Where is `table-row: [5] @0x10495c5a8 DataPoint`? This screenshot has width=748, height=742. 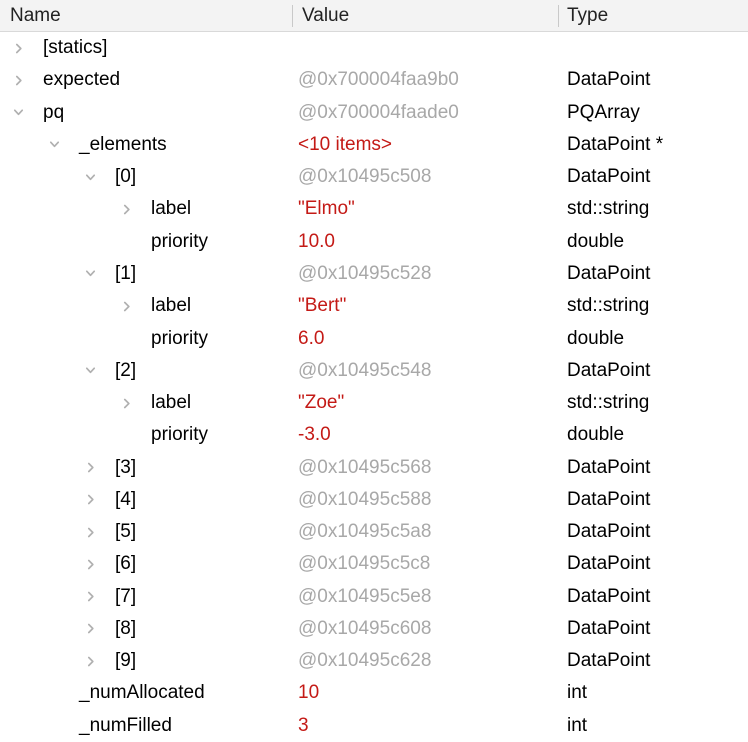
table-row: [5] @0x10495c5a8 DataPoint is located at coordinates (374, 532).